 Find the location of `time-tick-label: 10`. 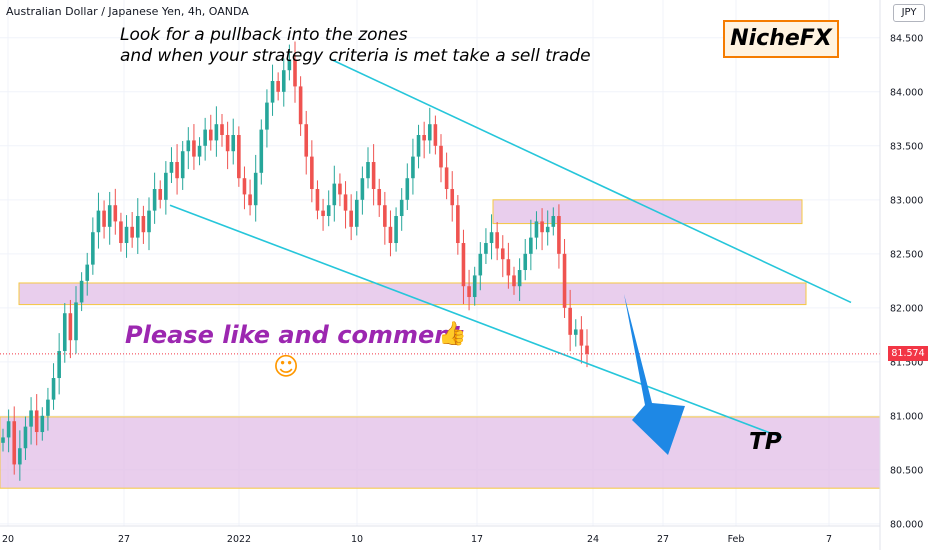

time-tick-label: 10 is located at coordinates (357, 539).